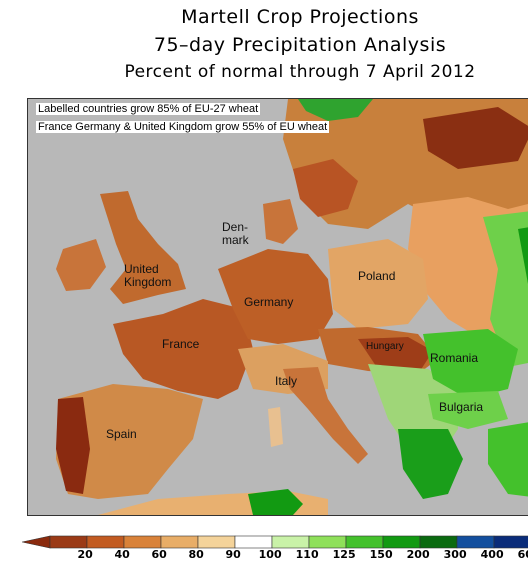 The width and height of the screenshot is (528, 574). Describe the element at coordinates (300, 72) in the screenshot. I see `title-line-3: Percent of normal through 7 April 2012` at that location.